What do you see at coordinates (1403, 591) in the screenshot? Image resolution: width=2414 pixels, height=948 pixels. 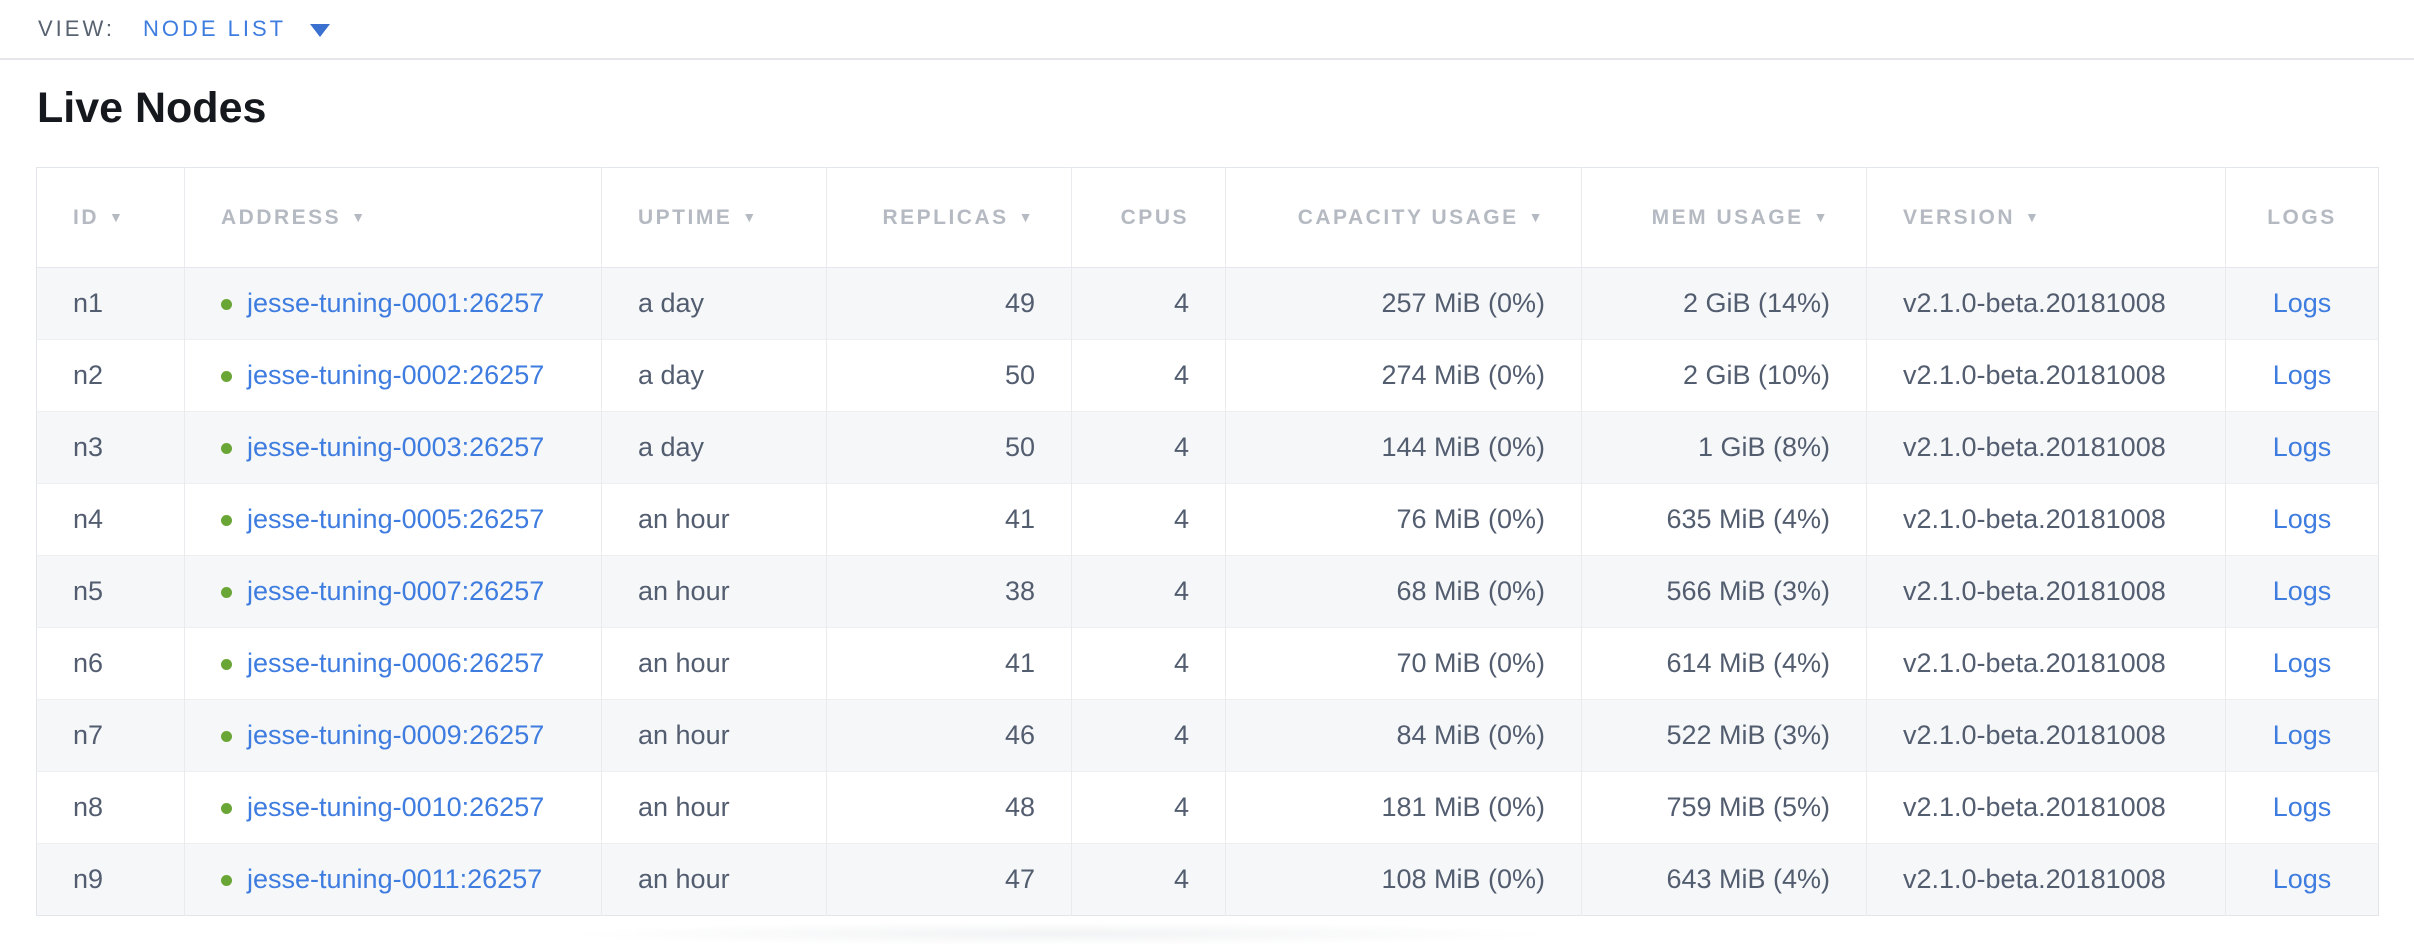 I see `capacity_usage-cell: 68 MiB (0%)` at bounding box center [1403, 591].